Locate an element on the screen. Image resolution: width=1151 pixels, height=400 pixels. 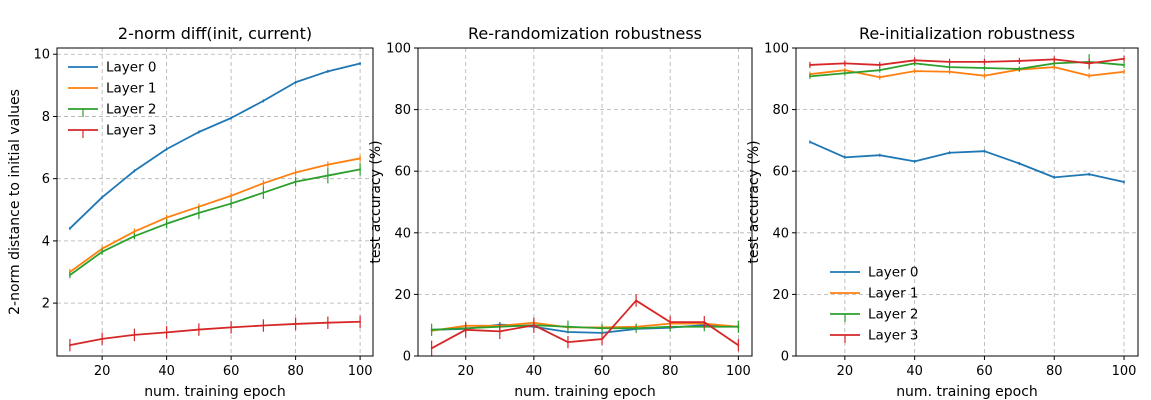
y-tick-label: 0 is located at coordinates (407, 357).